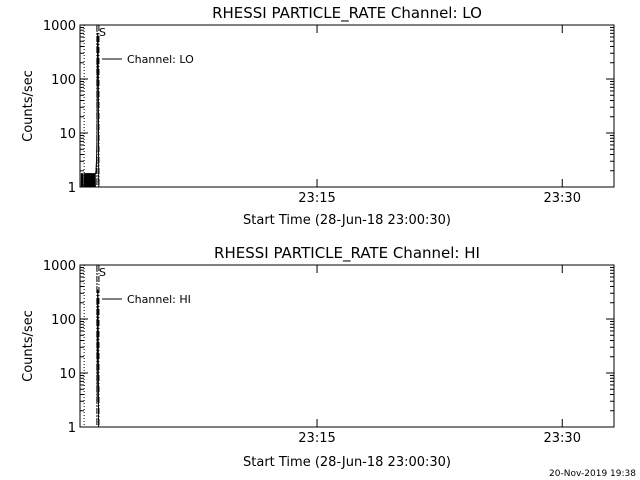  Describe the element at coordinates (592, 474) in the screenshot. I see `footer-timestamp: 20-Nov-2019 19:38` at that location.